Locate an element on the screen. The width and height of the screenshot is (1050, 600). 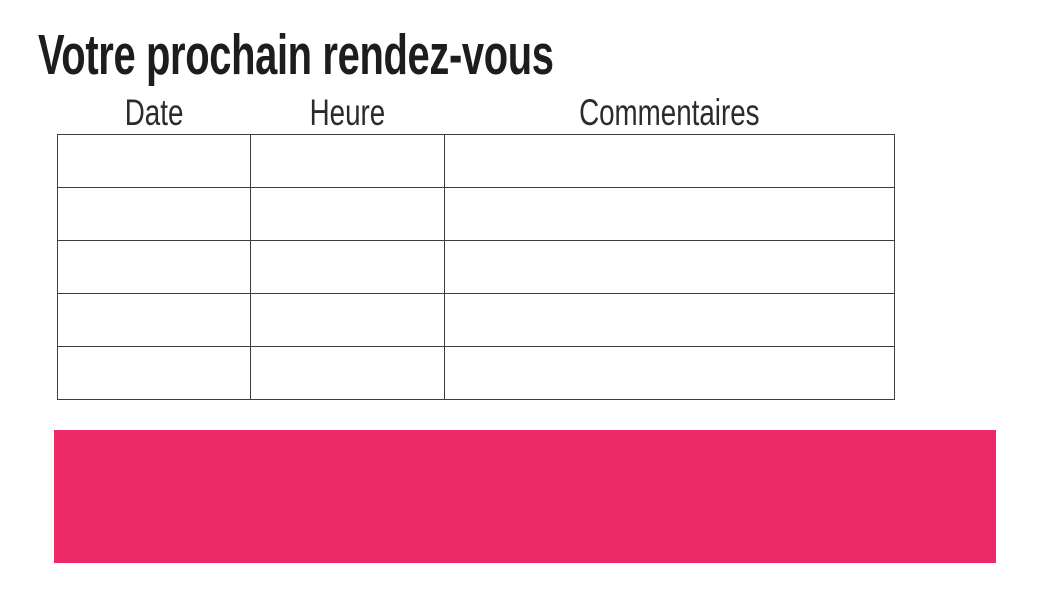
column-header-date-label: Date is located at coordinates (154, 113).